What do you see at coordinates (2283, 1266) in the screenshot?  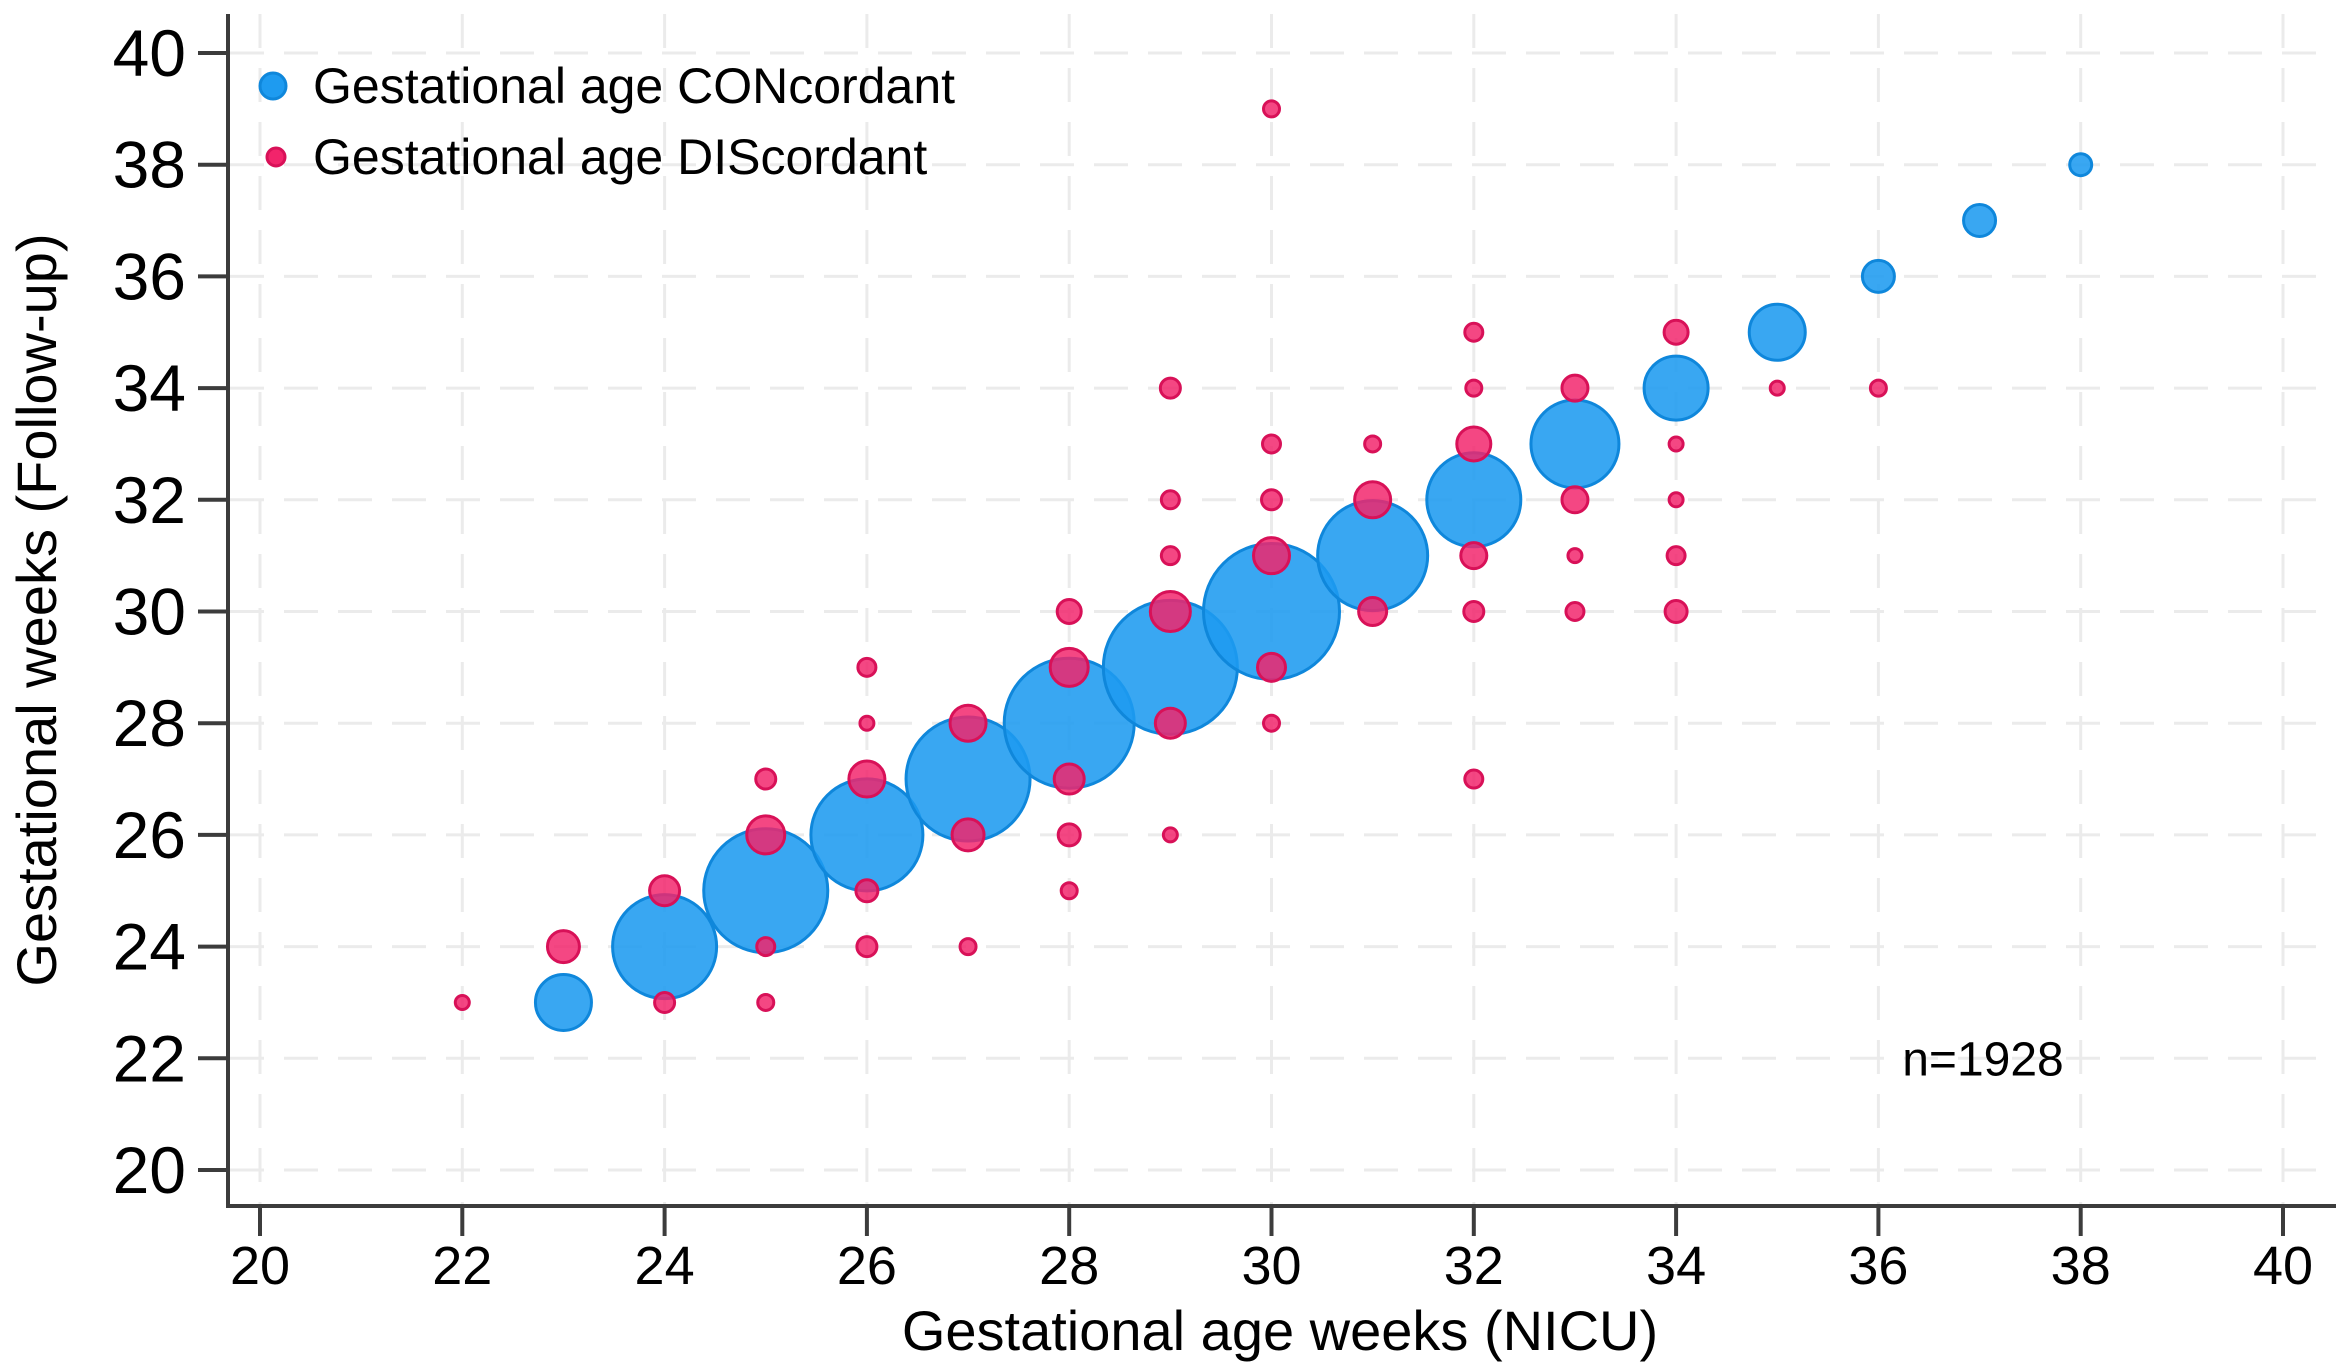 I see `x-tick-label: 40` at bounding box center [2283, 1266].